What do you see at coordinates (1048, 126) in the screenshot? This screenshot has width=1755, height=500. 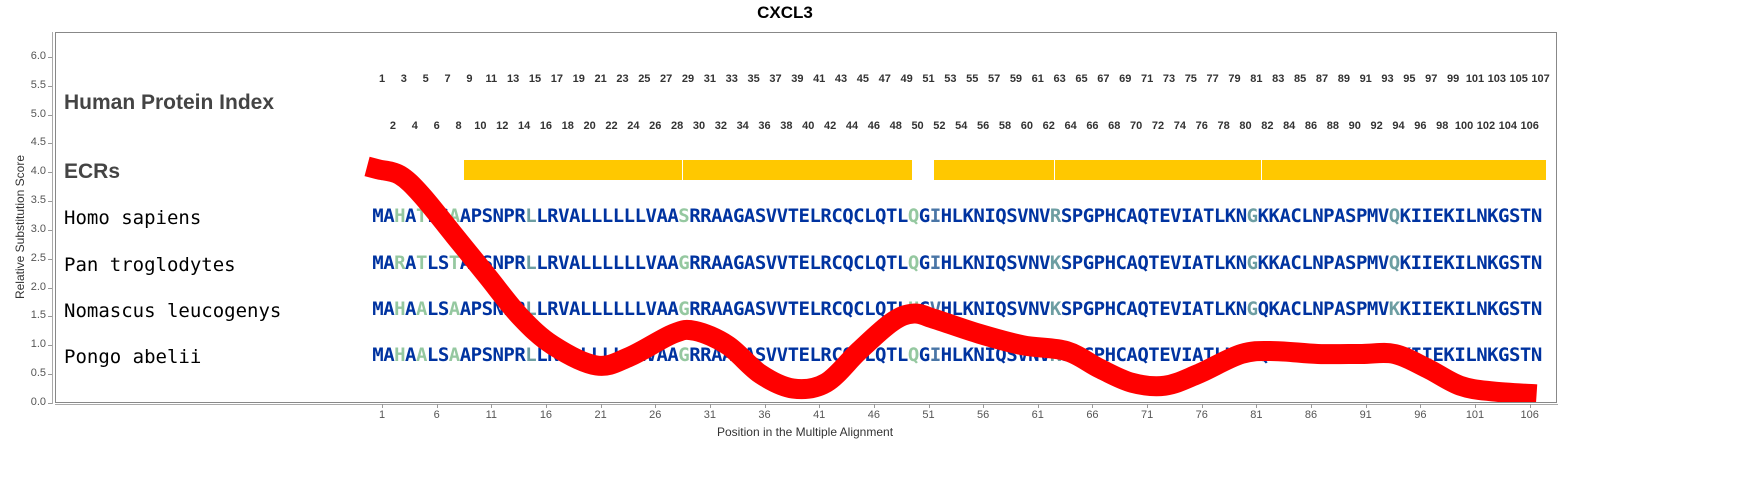 I see `protein-index-number: 62` at bounding box center [1048, 126].